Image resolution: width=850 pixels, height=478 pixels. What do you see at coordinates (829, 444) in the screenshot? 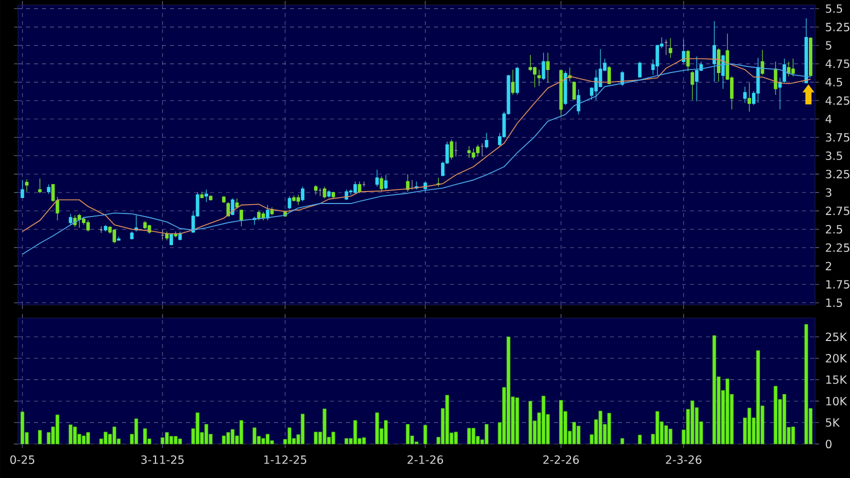
I see `y-tick-label: 0` at bounding box center [829, 444].